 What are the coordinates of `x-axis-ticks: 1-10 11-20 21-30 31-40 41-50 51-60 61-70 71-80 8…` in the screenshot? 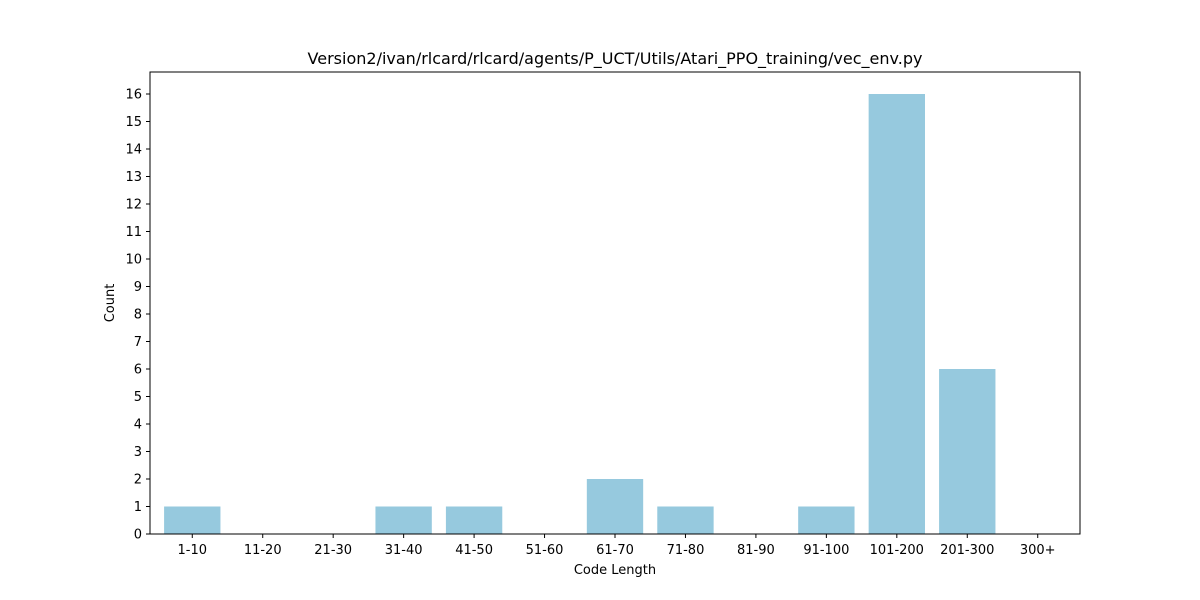 It's located at (617, 546).